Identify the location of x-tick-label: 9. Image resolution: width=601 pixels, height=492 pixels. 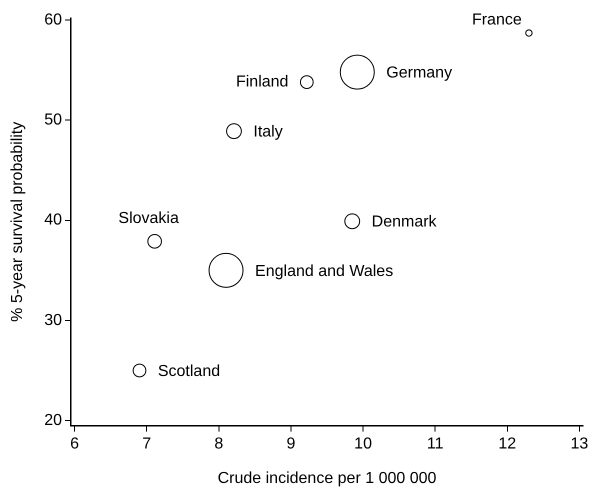
(291, 444).